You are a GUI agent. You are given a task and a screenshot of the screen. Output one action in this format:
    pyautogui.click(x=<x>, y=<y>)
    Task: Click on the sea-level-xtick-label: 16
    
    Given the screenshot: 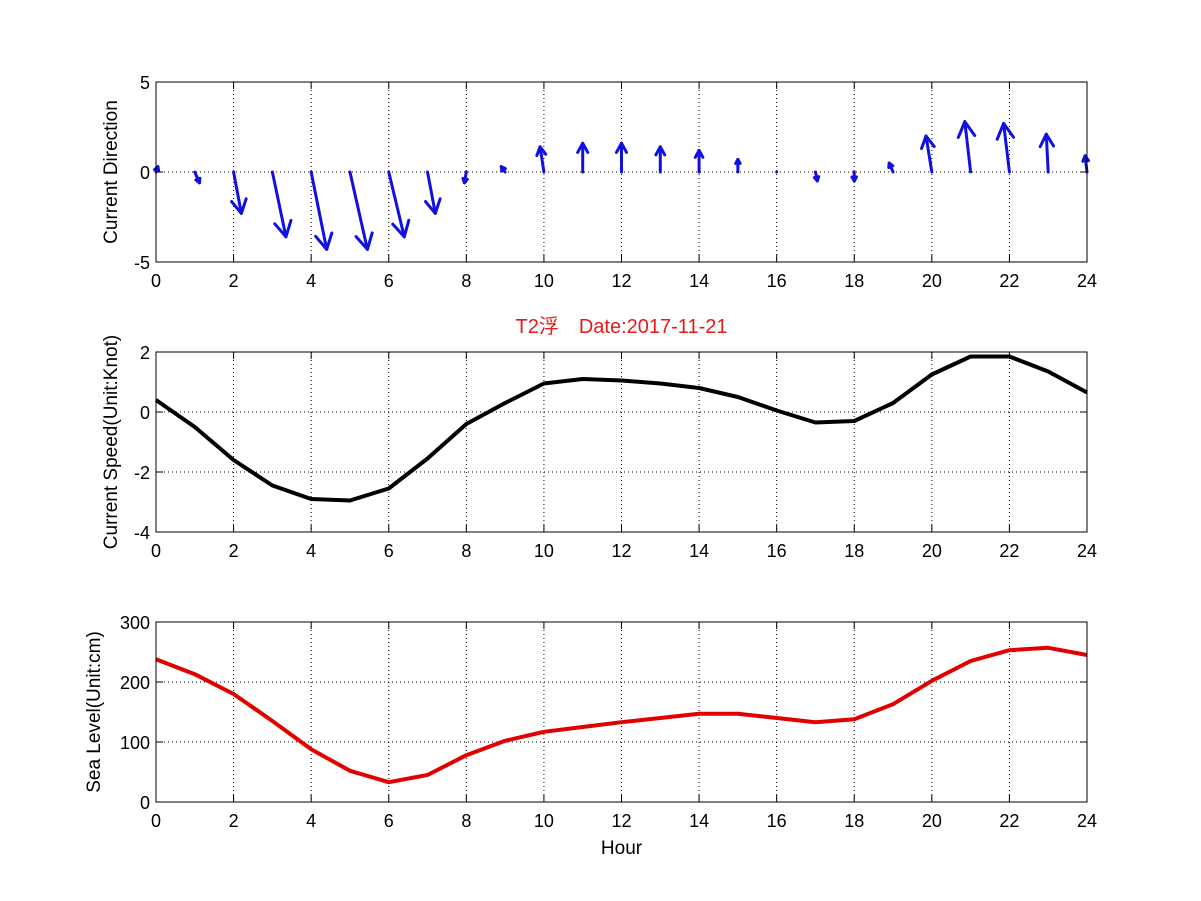 What is the action you would take?
    pyautogui.click(x=777, y=821)
    